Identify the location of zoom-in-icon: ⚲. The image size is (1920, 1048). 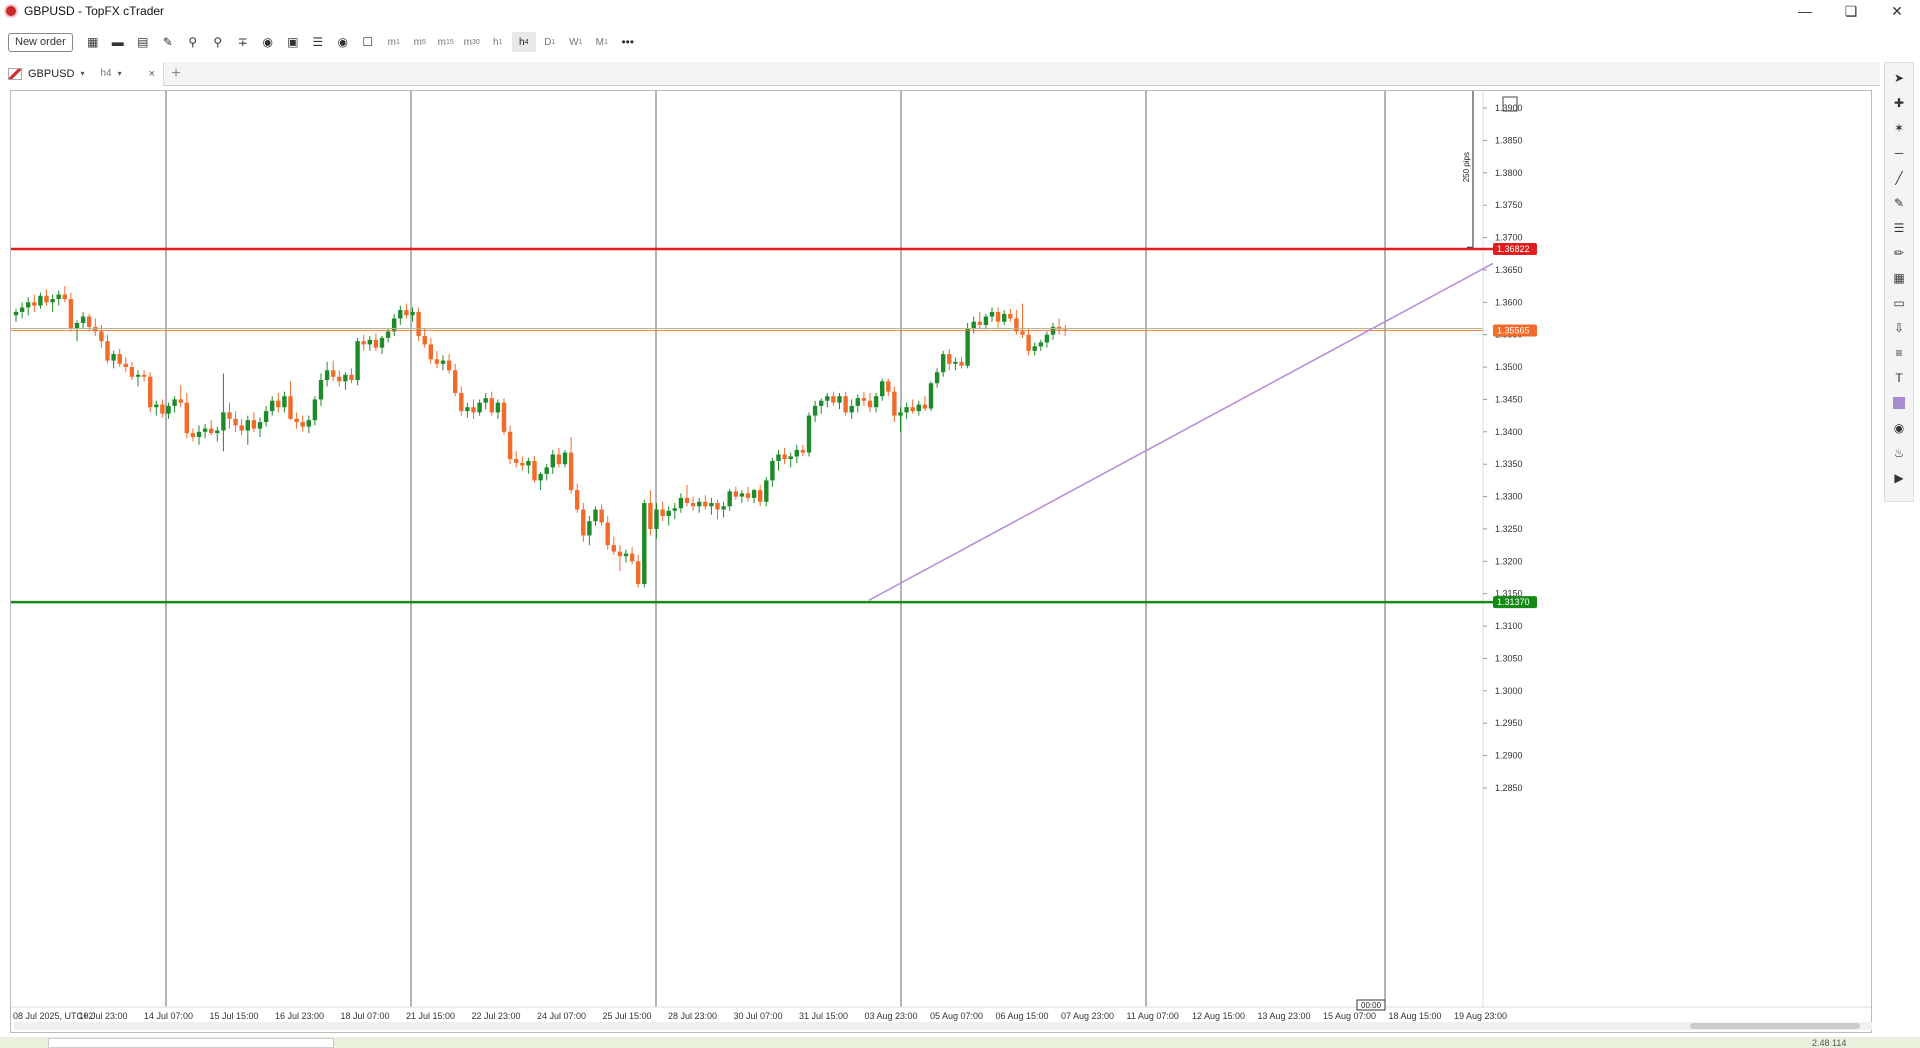
(193, 42).